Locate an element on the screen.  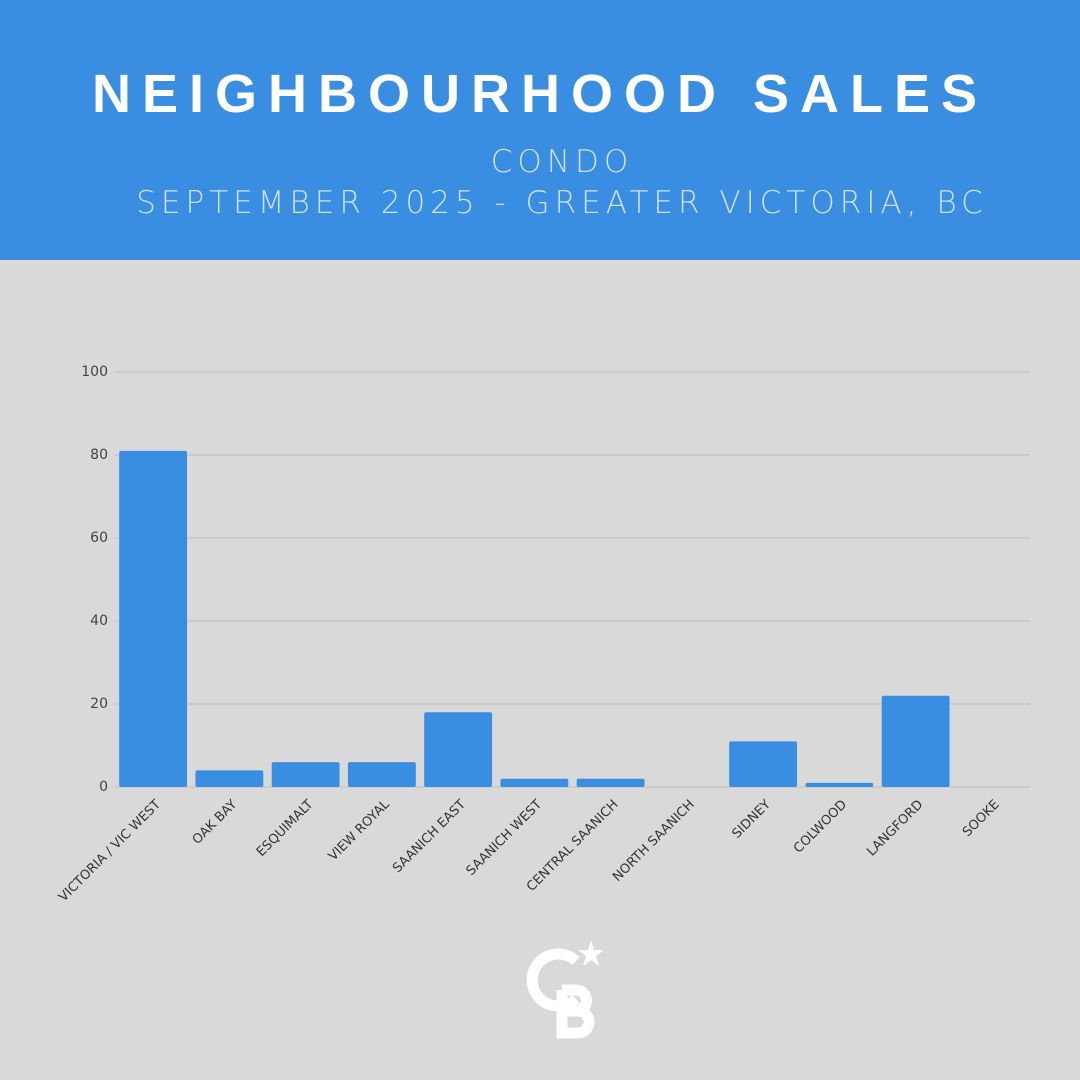
chart-title: NEIGHBOURHOOD SALES is located at coordinates (540, 94).